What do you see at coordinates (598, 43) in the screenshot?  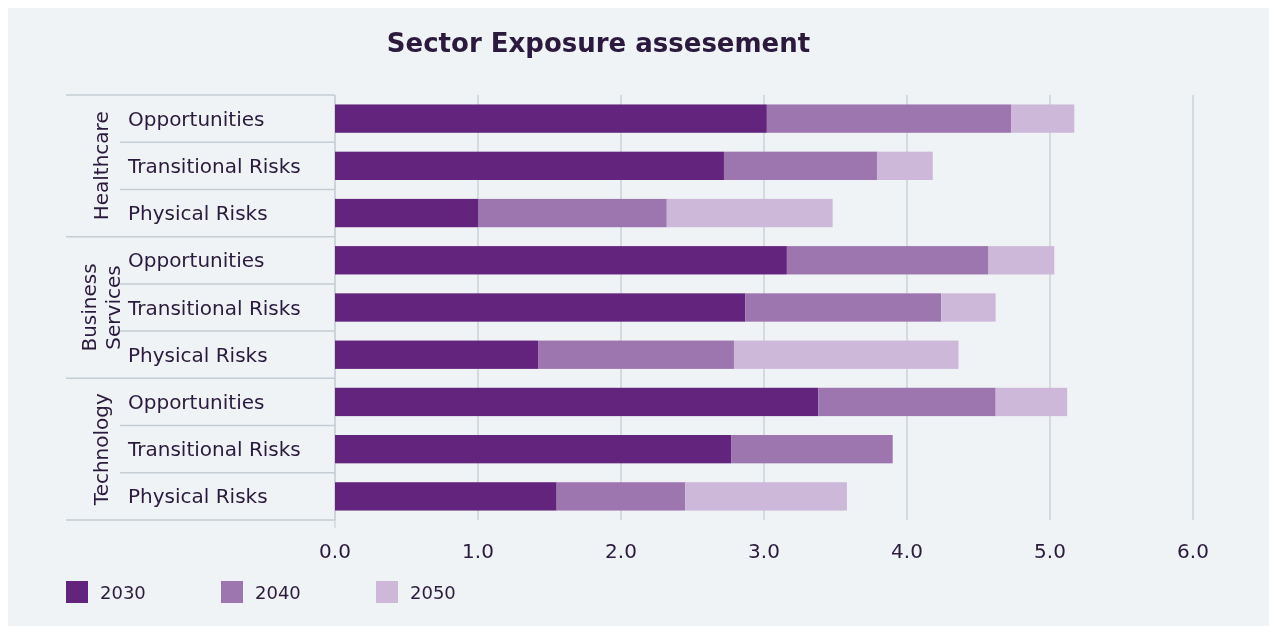 I see `chart-title: Sector Exposure assesement` at bounding box center [598, 43].